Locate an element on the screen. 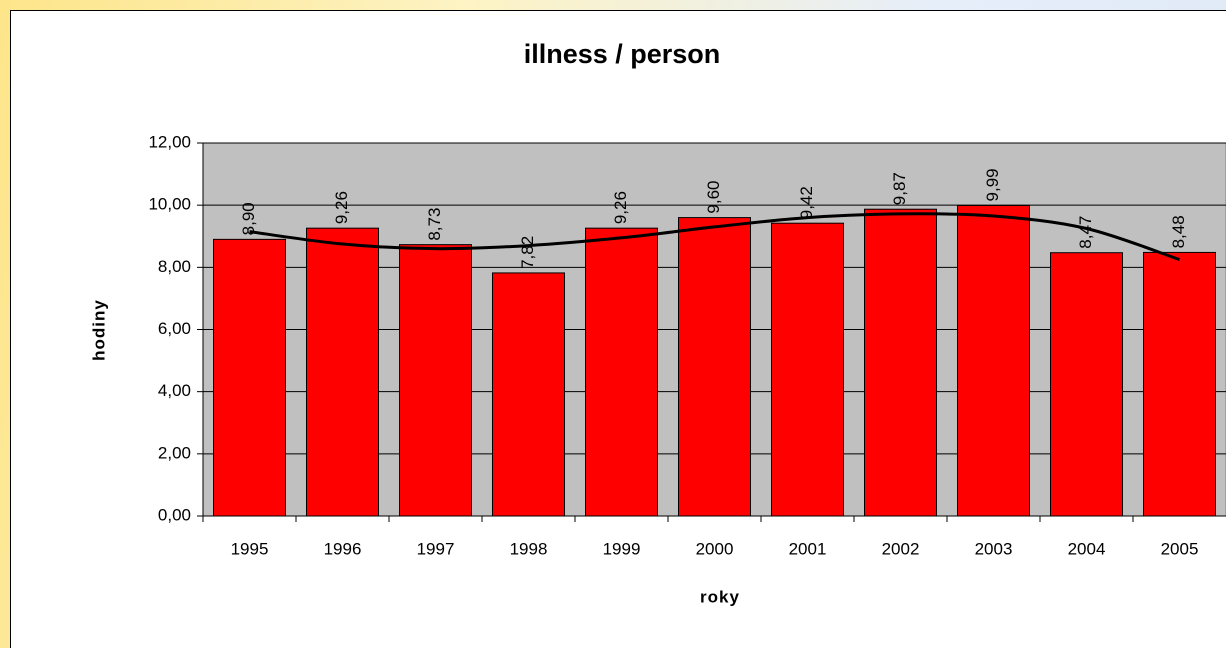 Image resolution: width=1226 pixels, height=648 pixels. value-label: 7,82 is located at coordinates (527, 252).